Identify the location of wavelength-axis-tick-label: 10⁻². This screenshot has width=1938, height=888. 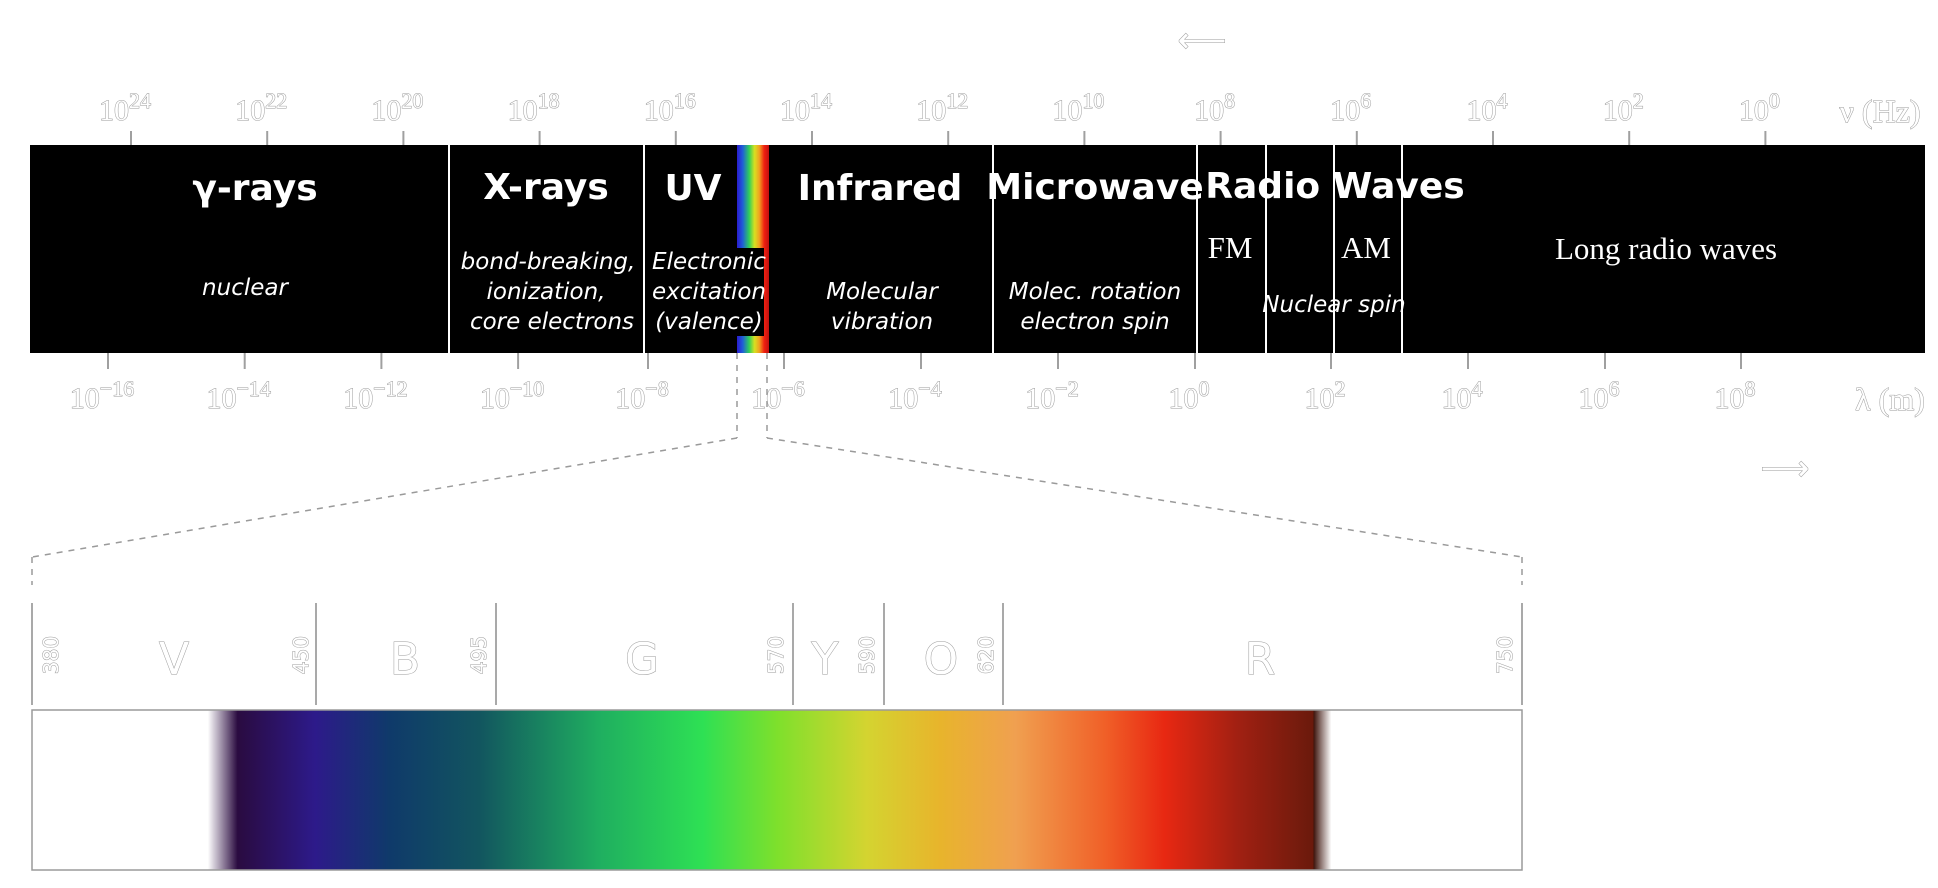
(1051, 395).